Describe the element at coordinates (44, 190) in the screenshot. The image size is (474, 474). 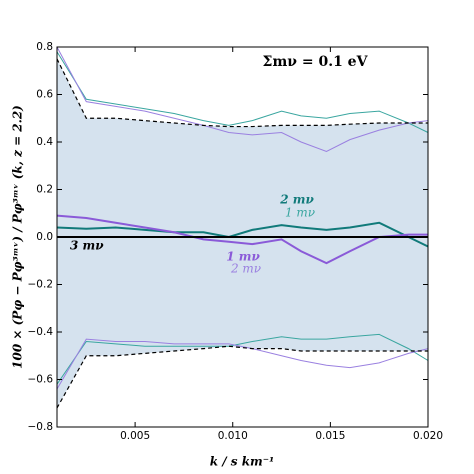
I see `y-tick-label: 0.2` at that location.